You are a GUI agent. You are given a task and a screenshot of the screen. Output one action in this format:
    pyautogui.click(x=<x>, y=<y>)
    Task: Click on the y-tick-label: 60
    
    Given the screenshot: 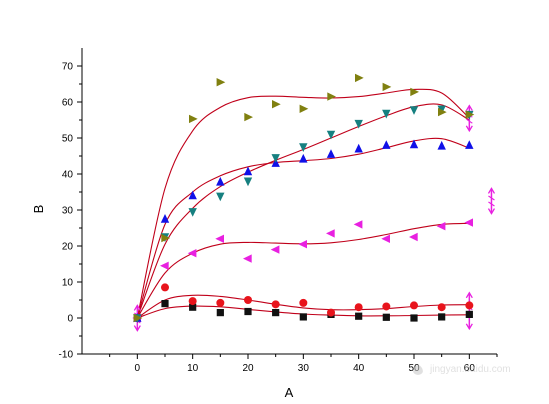 What is the action you would take?
    pyautogui.click(x=68, y=103)
    